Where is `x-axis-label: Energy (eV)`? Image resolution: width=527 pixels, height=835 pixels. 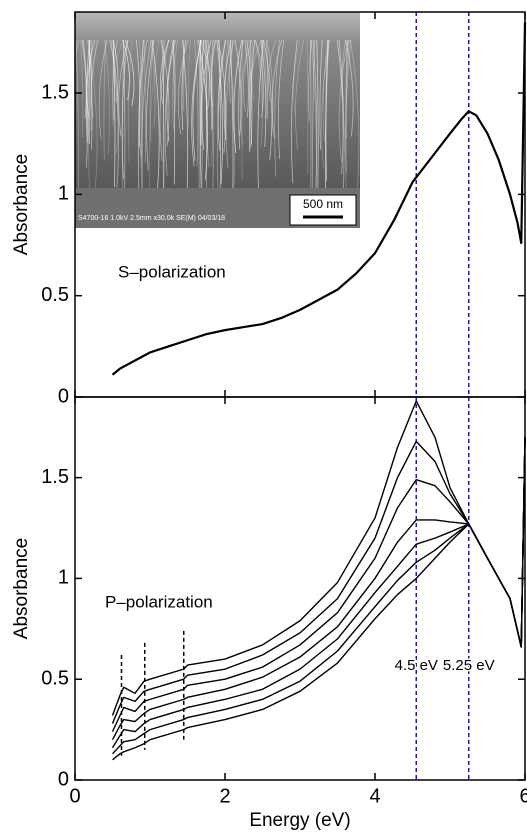
x-axis-label: Energy (eV) is located at coordinates (299, 820).